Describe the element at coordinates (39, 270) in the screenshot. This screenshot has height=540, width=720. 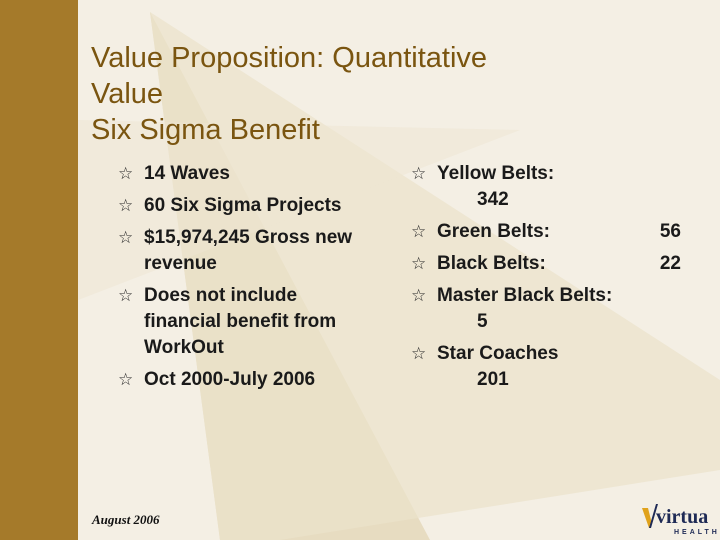
I see `left-accent-bar` at that location.